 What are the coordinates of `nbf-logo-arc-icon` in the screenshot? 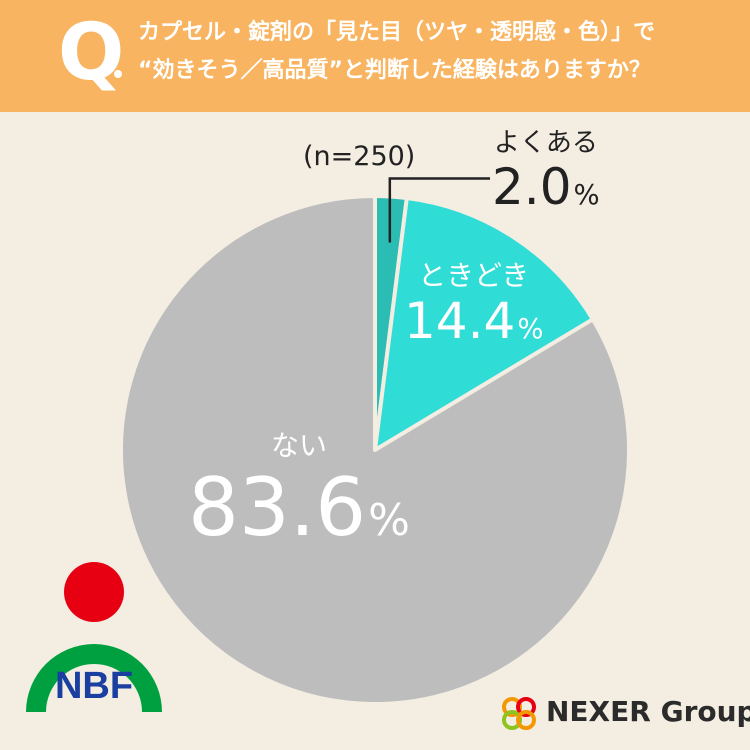 It's located at (94, 678).